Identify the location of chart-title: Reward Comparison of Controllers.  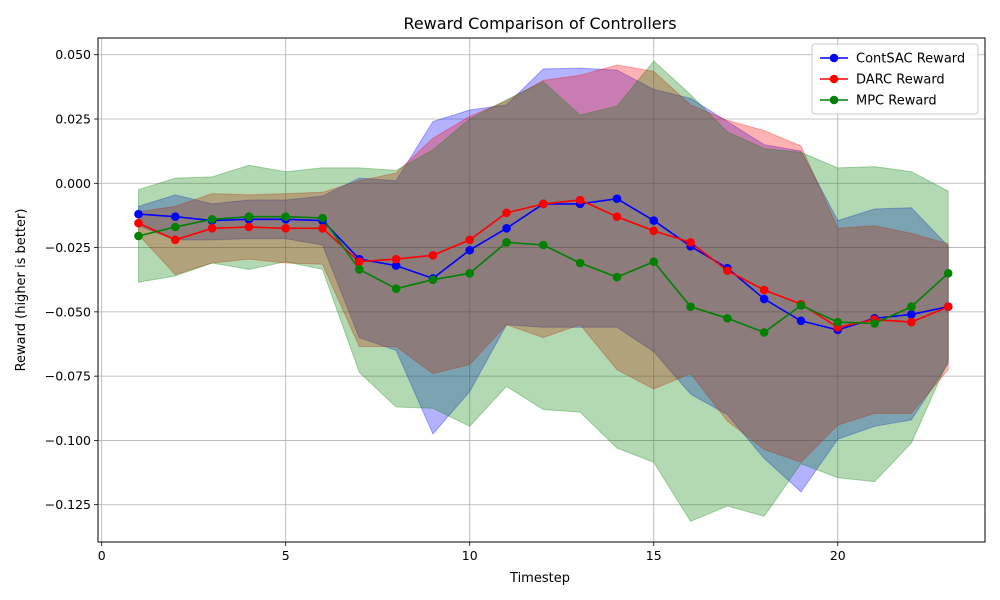
(539, 23).